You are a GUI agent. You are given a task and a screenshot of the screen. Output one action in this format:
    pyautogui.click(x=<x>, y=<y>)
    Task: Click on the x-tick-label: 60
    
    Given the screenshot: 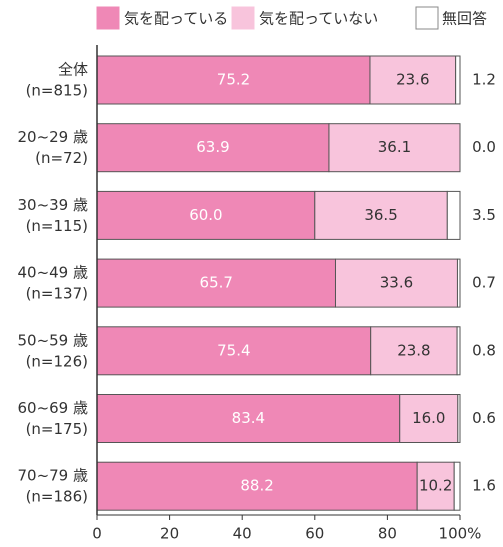 What is the action you would take?
    pyautogui.click(x=314, y=534)
    